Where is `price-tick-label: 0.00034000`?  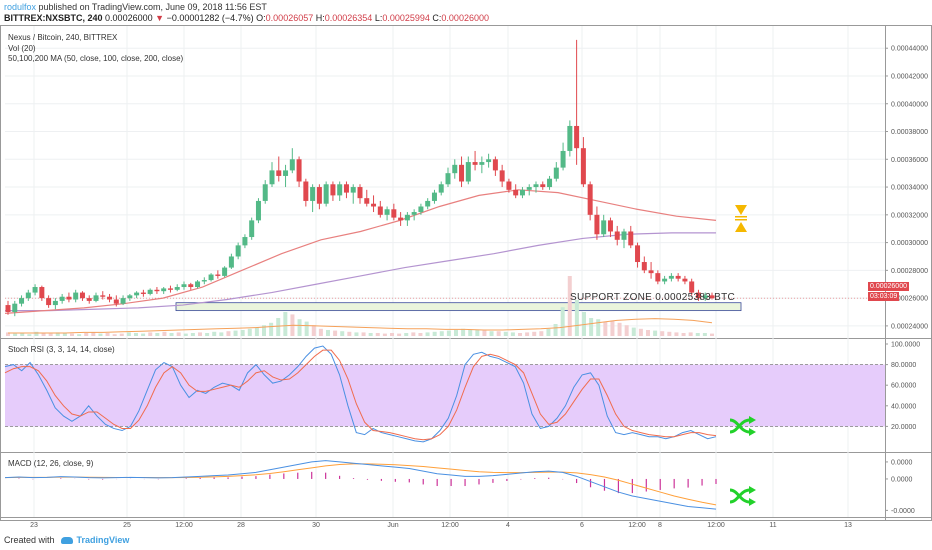
price-tick-label: 0.00034000 is located at coordinates (909, 188).